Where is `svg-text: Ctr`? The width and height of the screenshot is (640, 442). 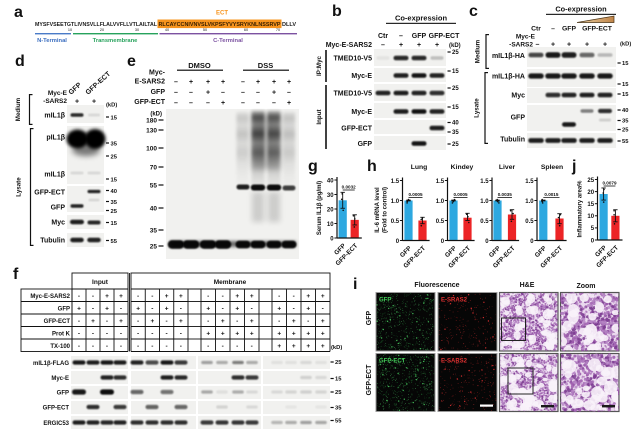 svg-text: Ctr is located at coordinates (383, 36).